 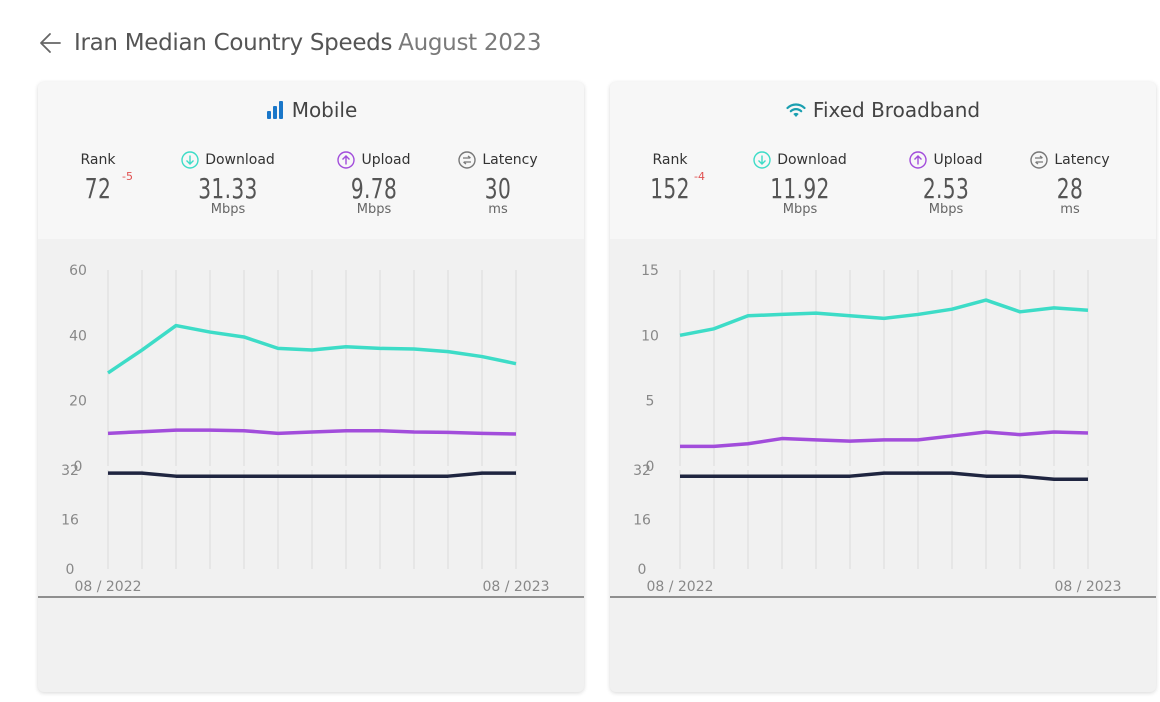 What do you see at coordinates (896, 110) in the screenshot?
I see `broadband-title-text: Fixed Broadband` at bounding box center [896, 110].